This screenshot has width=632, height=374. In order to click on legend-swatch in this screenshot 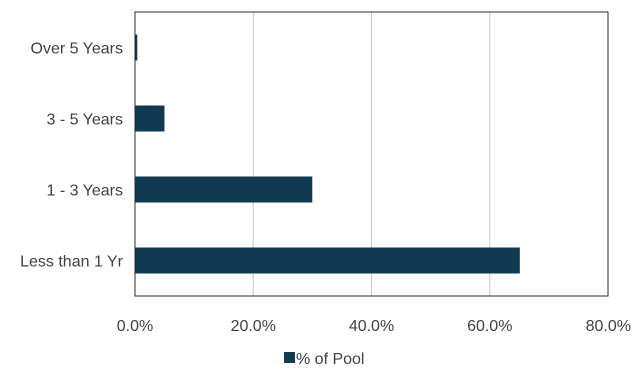, I will do `click(289, 357)`.